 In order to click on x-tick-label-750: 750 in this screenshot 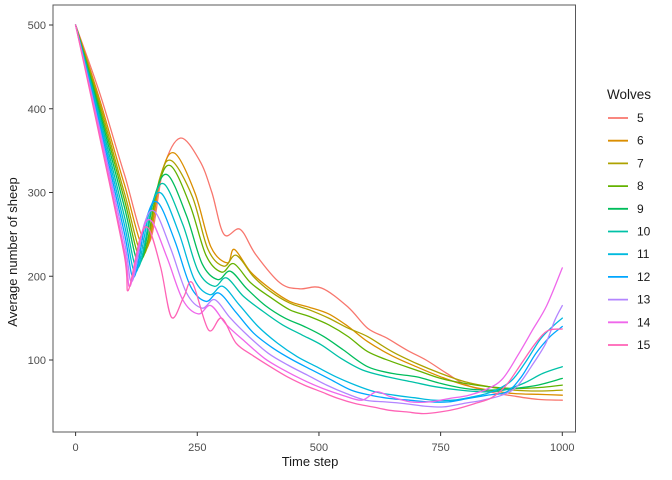, I will do `click(440, 448)`.